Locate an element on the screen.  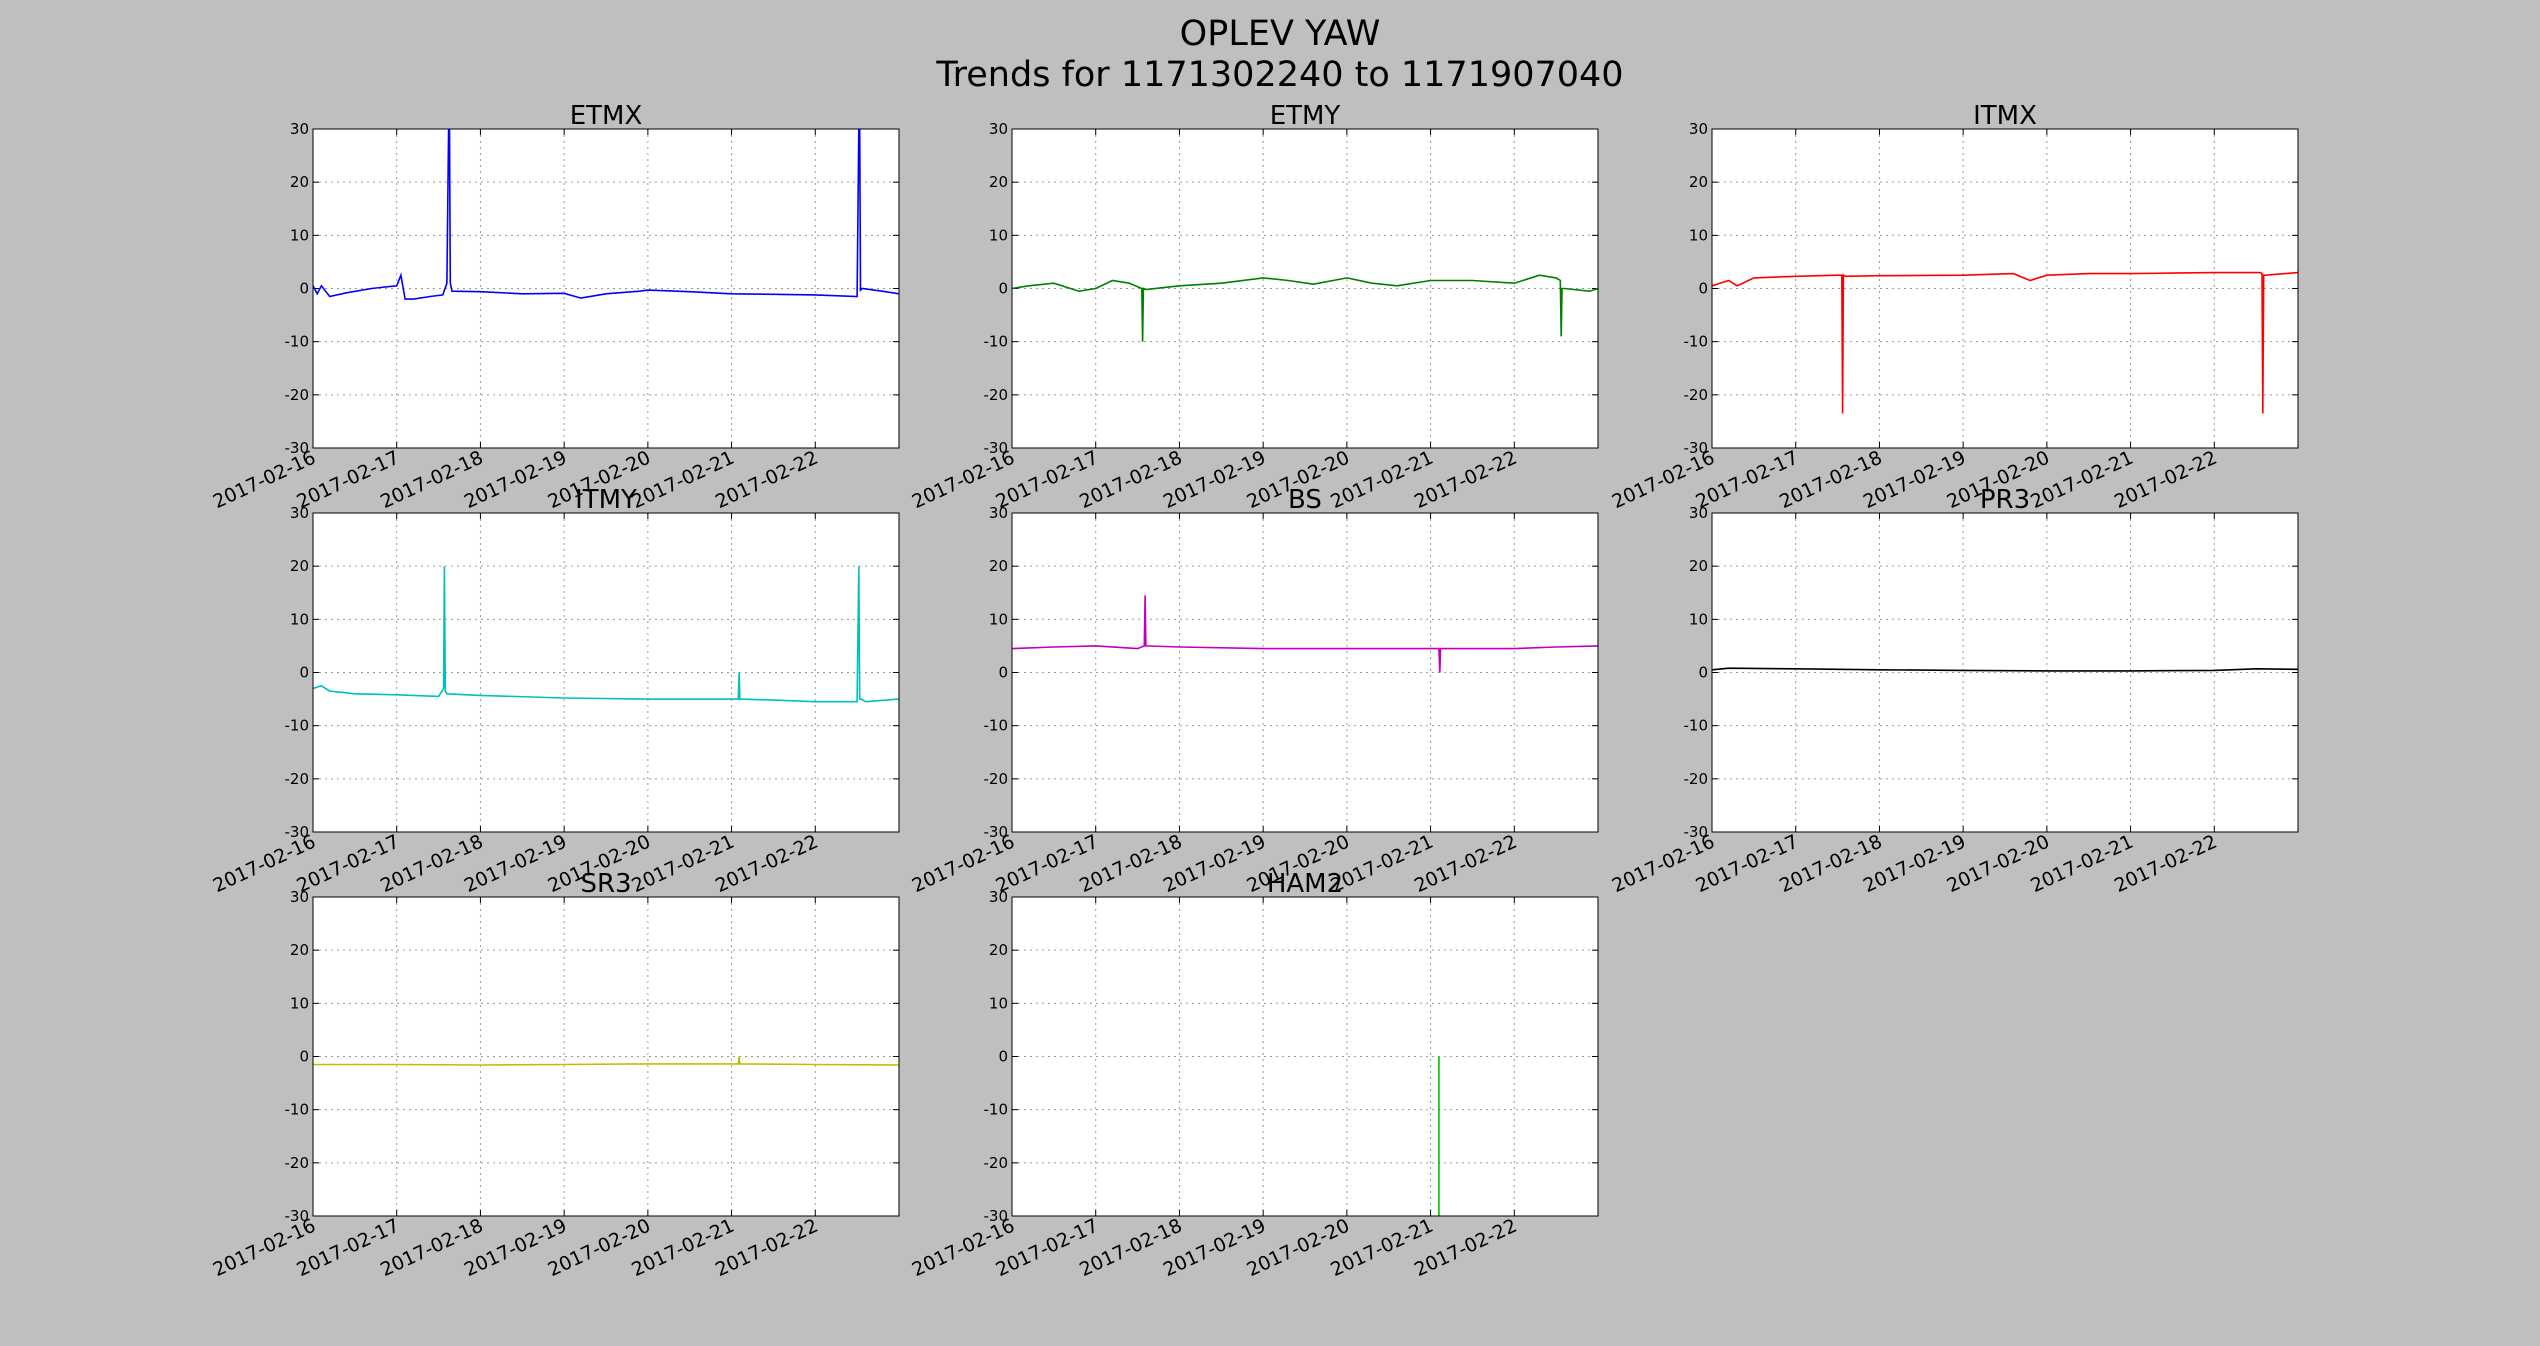
figure-title-line-1: OPLEV YAW is located at coordinates (1280, 34).